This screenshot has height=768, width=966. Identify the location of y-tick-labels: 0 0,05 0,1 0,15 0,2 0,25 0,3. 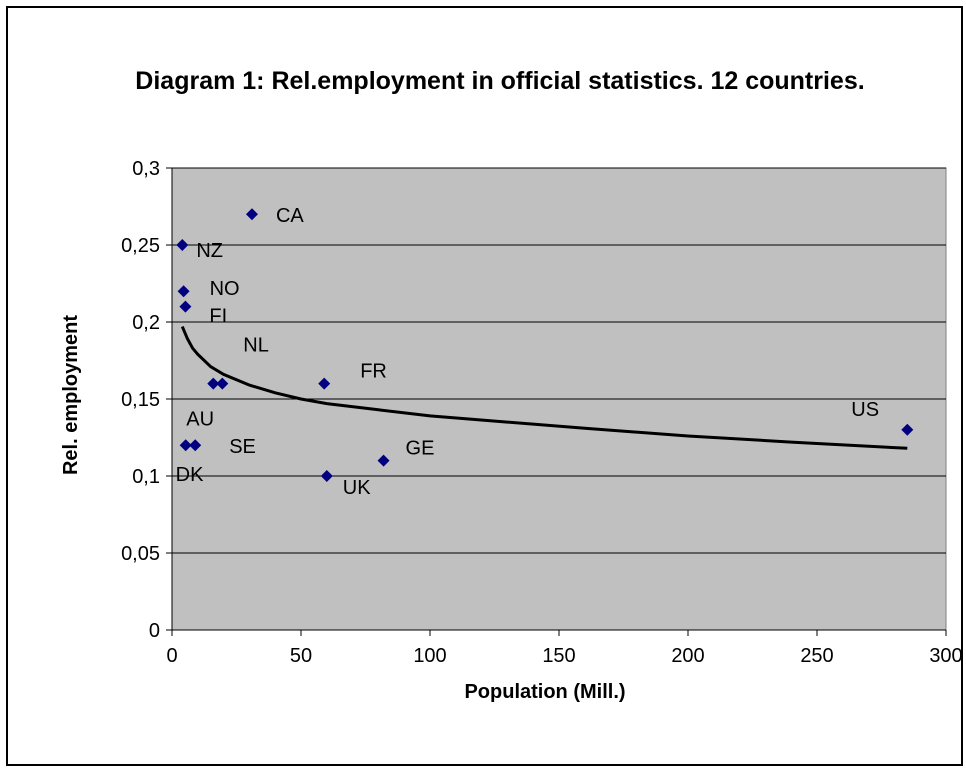
(140, 400).